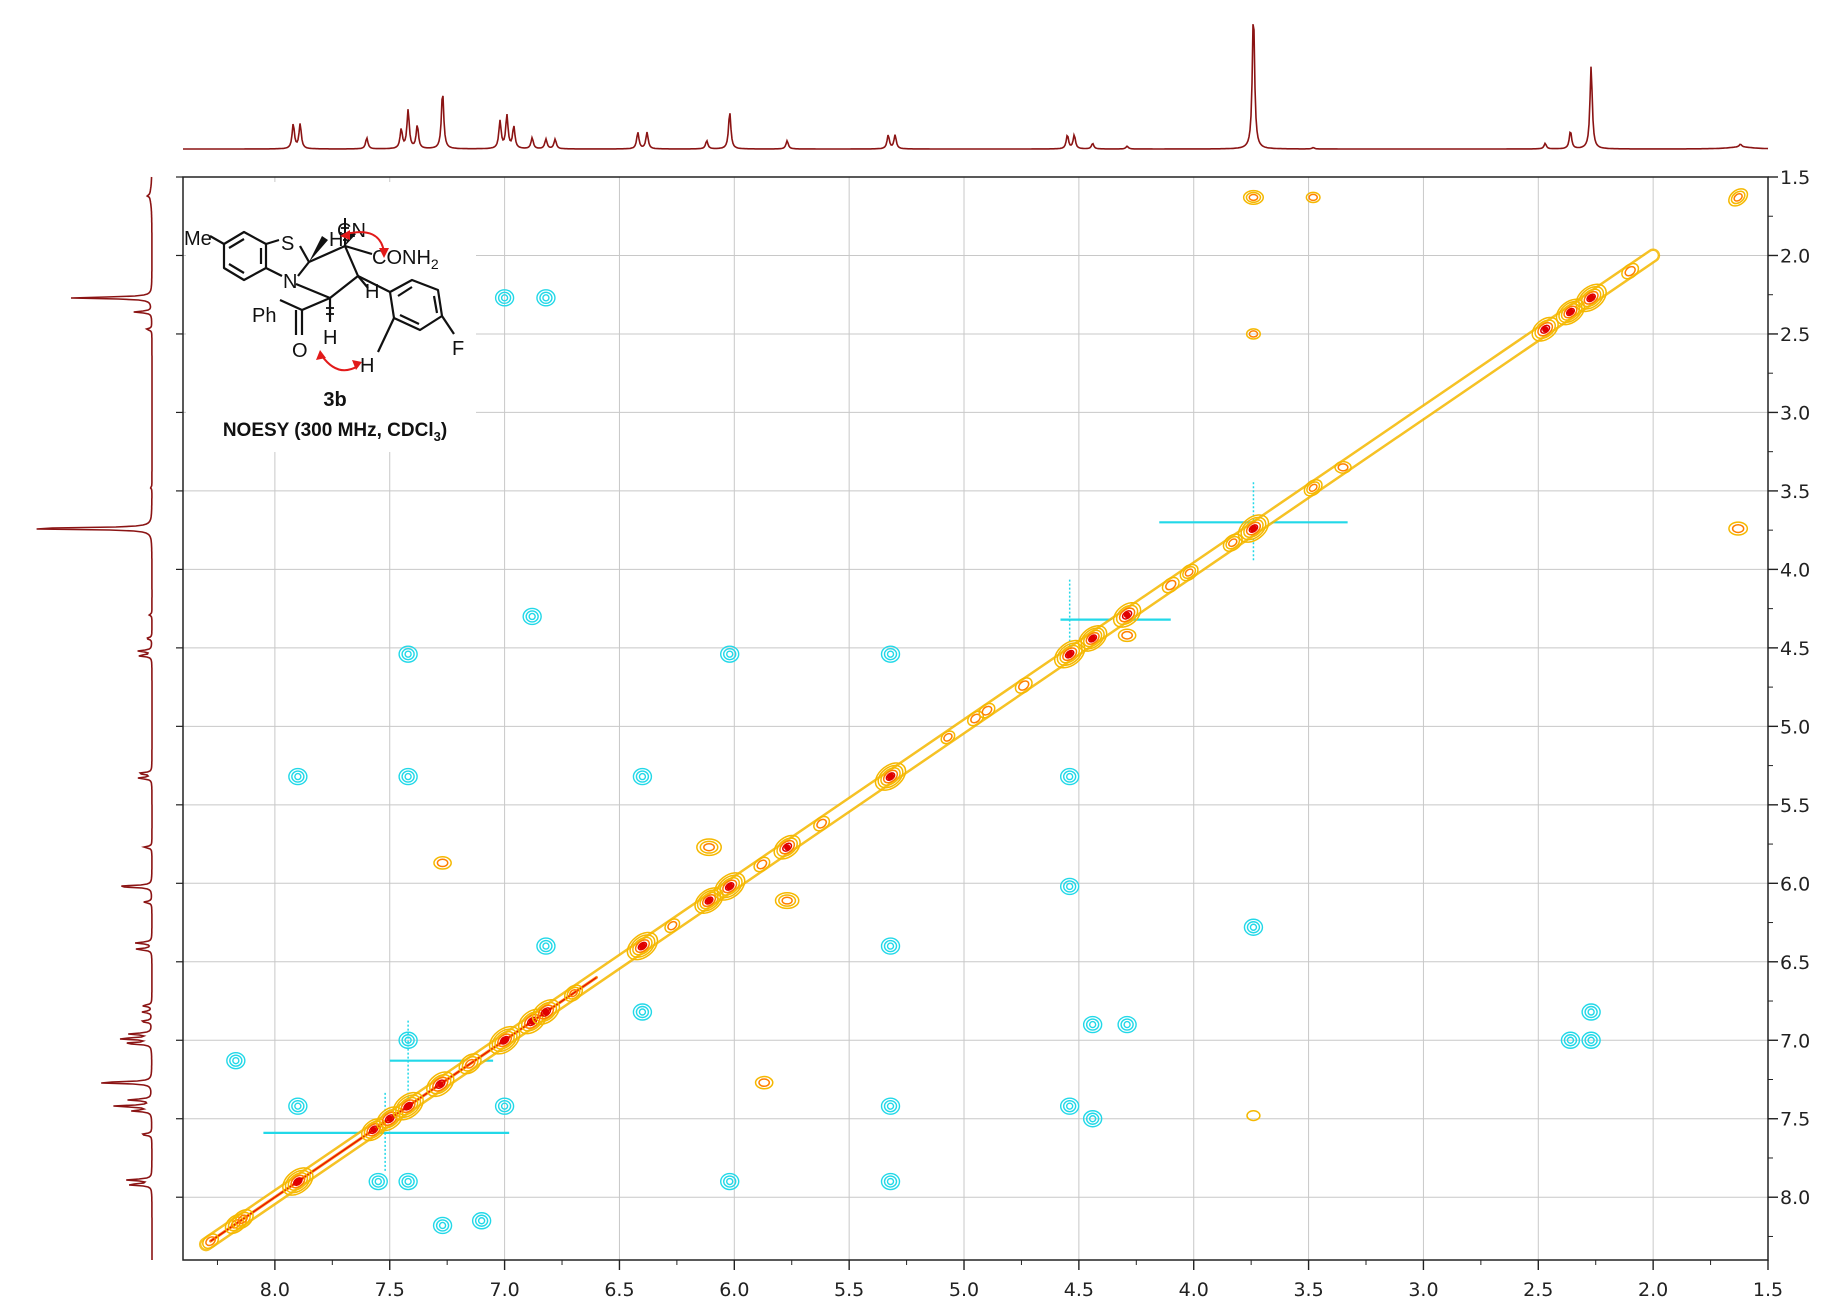  I want to click on y-tick-label: 5.5, so click(1795, 806).